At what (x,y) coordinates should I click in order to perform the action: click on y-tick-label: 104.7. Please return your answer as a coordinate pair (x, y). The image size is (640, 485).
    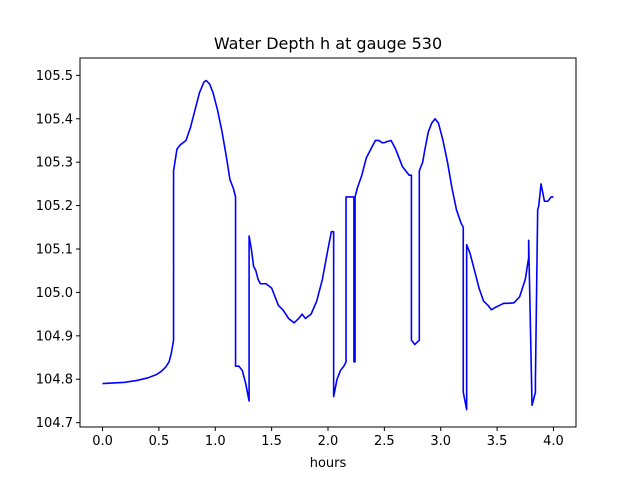
    Looking at the image, I should click on (54, 423).